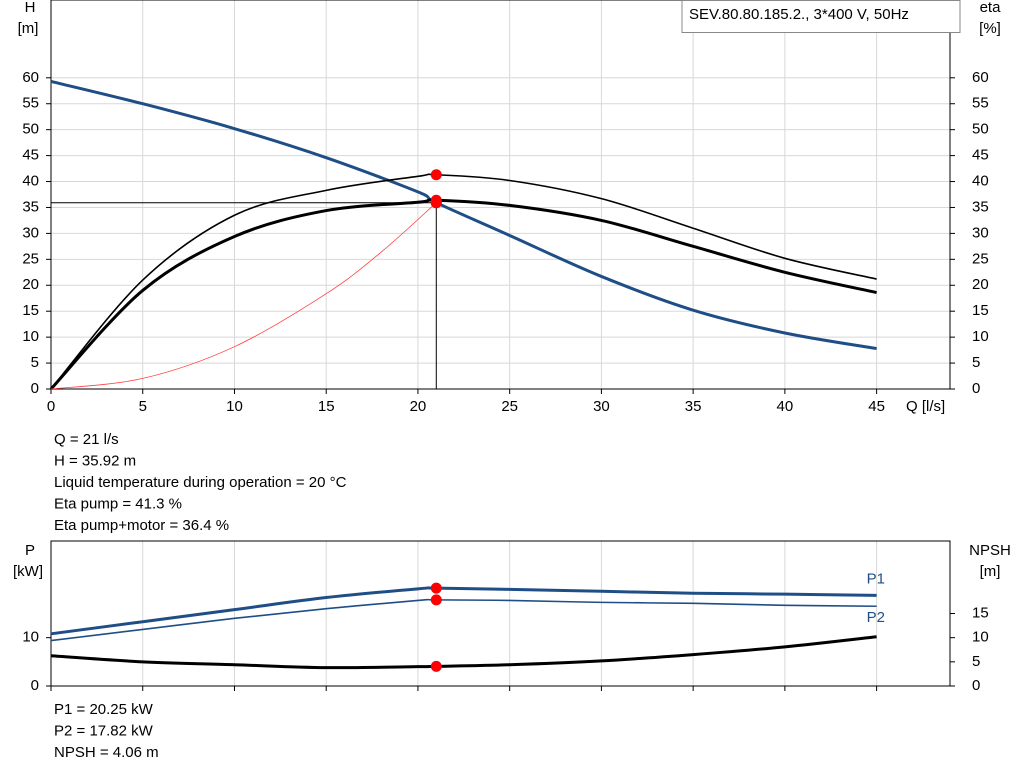  Describe the element at coordinates (104, 730) in the screenshot. I see `info-line: P2 = 17.82 kW` at that location.